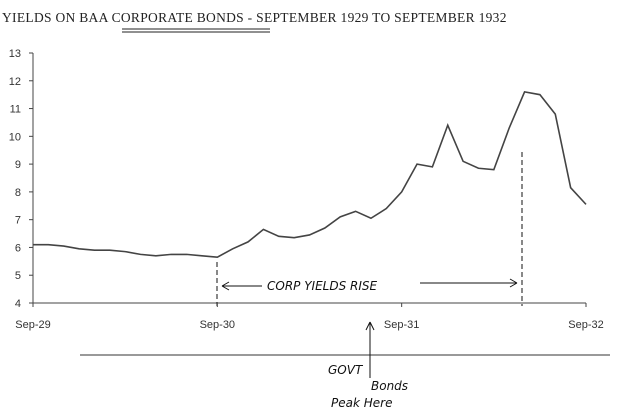 Image resolution: width=620 pixels, height=413 pixels. I want to click on y-tick-label: 10, so click(15, 137).